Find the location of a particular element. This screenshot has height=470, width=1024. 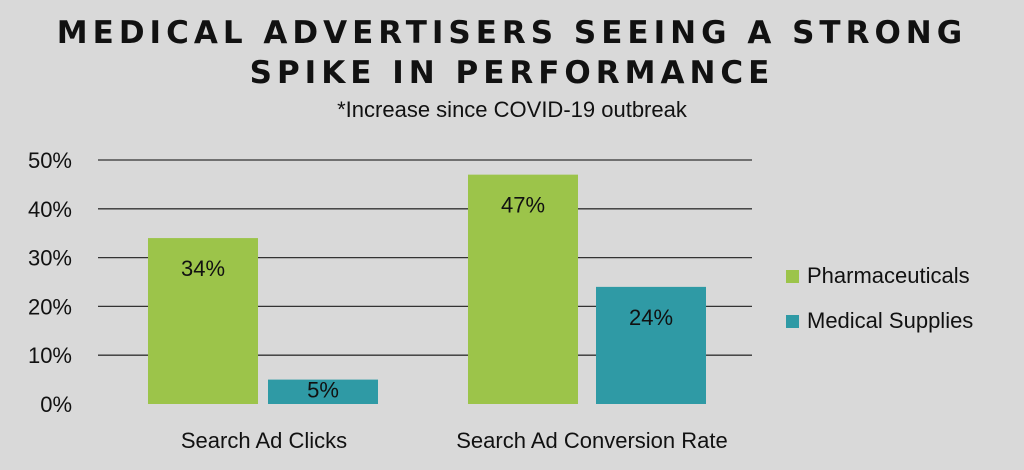

bar-pharmaceuticals-search-ad-conversion-rate is located at coordinates (523, 289).